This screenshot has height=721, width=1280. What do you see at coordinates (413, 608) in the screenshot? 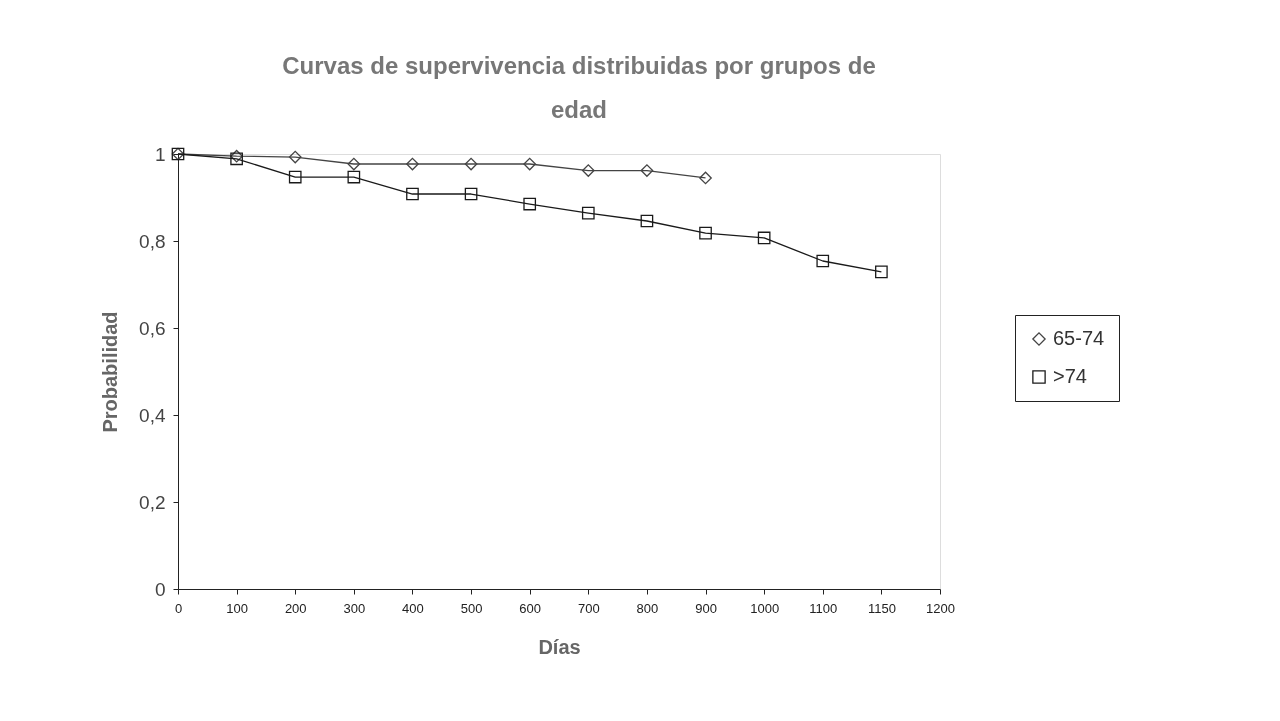
I see `x-tick-label: 400` at bounding box center [413, 608].